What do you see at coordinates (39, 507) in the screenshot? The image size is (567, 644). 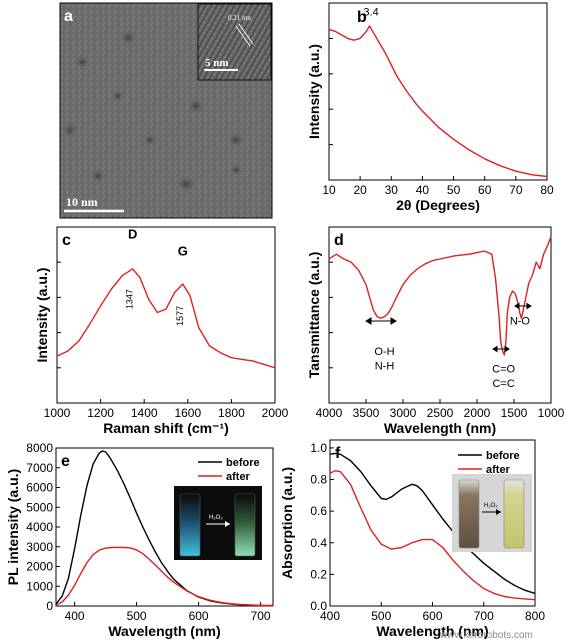 I see `y-tick-label: 5000` at bounding box center [39, 507].